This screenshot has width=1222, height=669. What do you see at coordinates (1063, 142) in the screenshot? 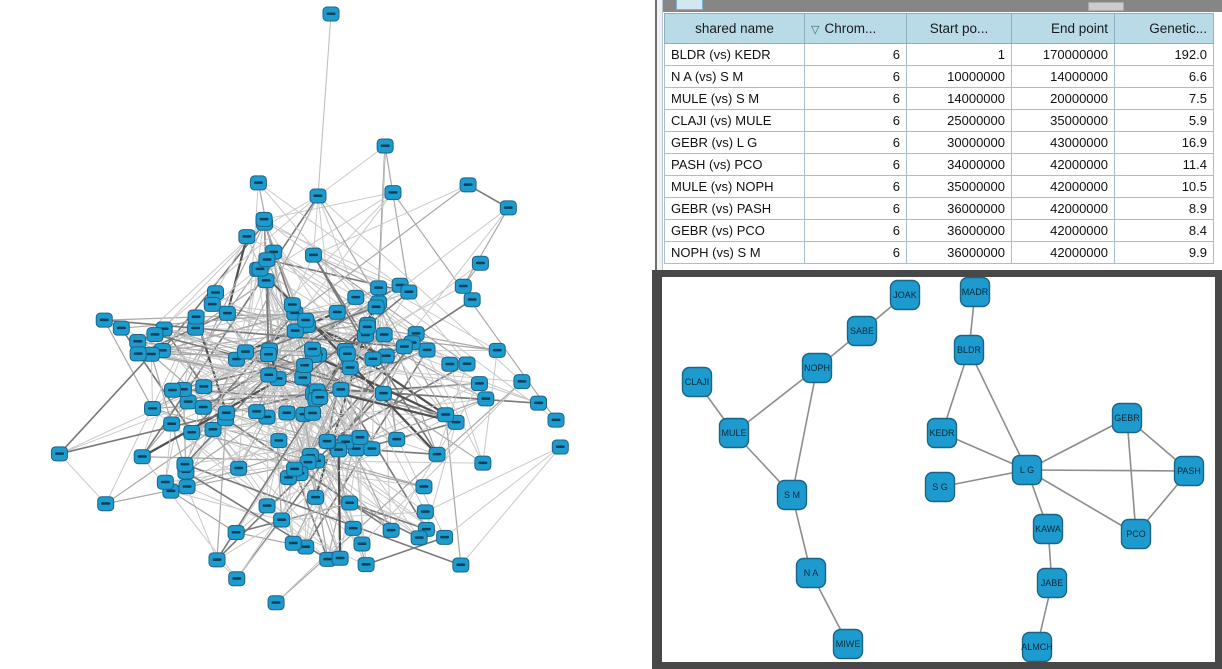
I see `cell-value: 43000000` at bounding box center [1063, 142].